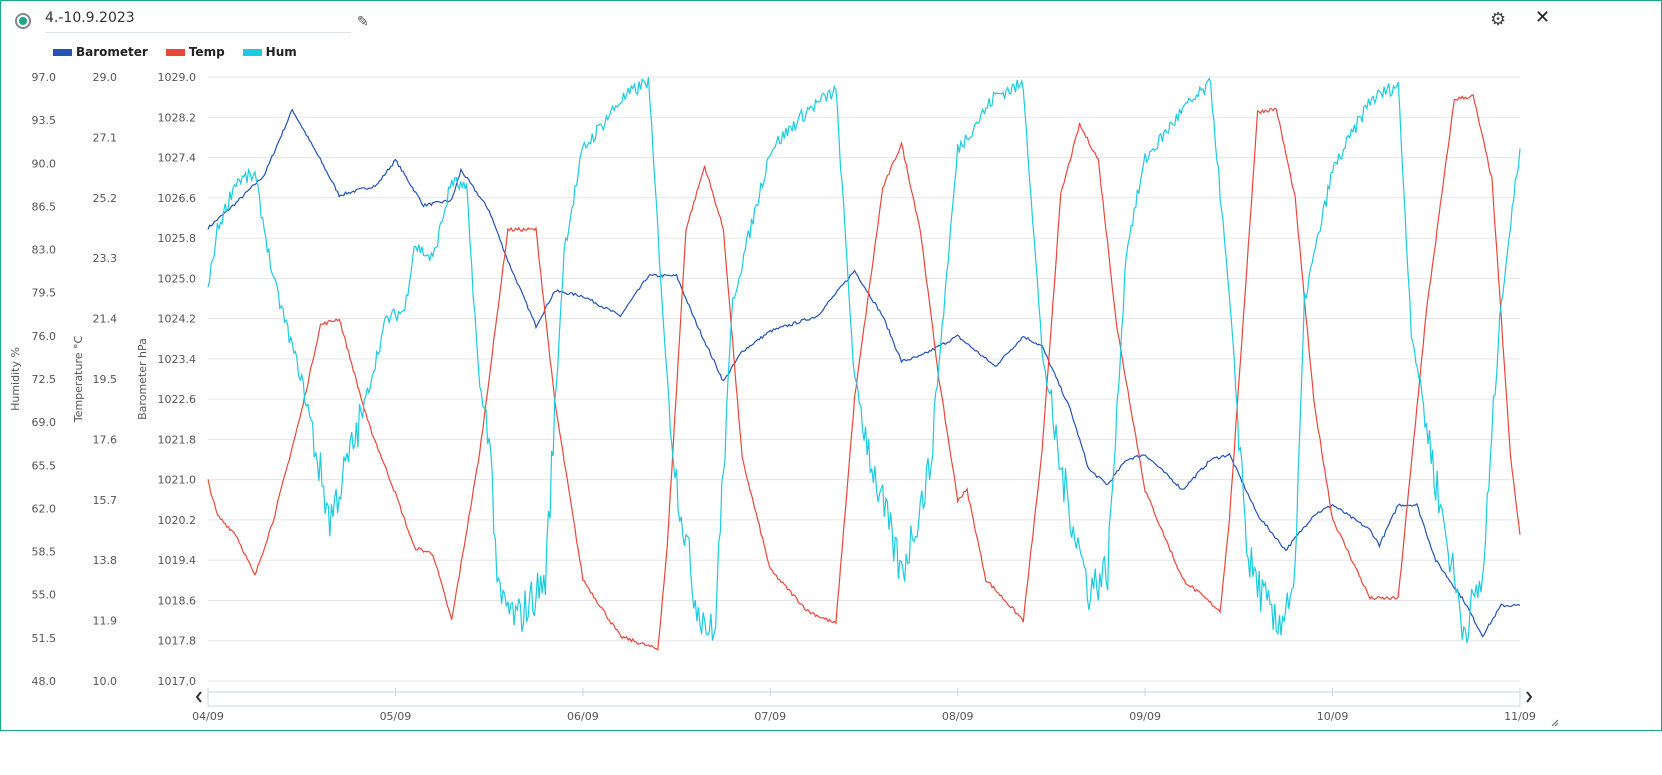 This screenshot has width=1662, height=775. I want to click on x-tick-label: 11/09, so click(1520, 716).